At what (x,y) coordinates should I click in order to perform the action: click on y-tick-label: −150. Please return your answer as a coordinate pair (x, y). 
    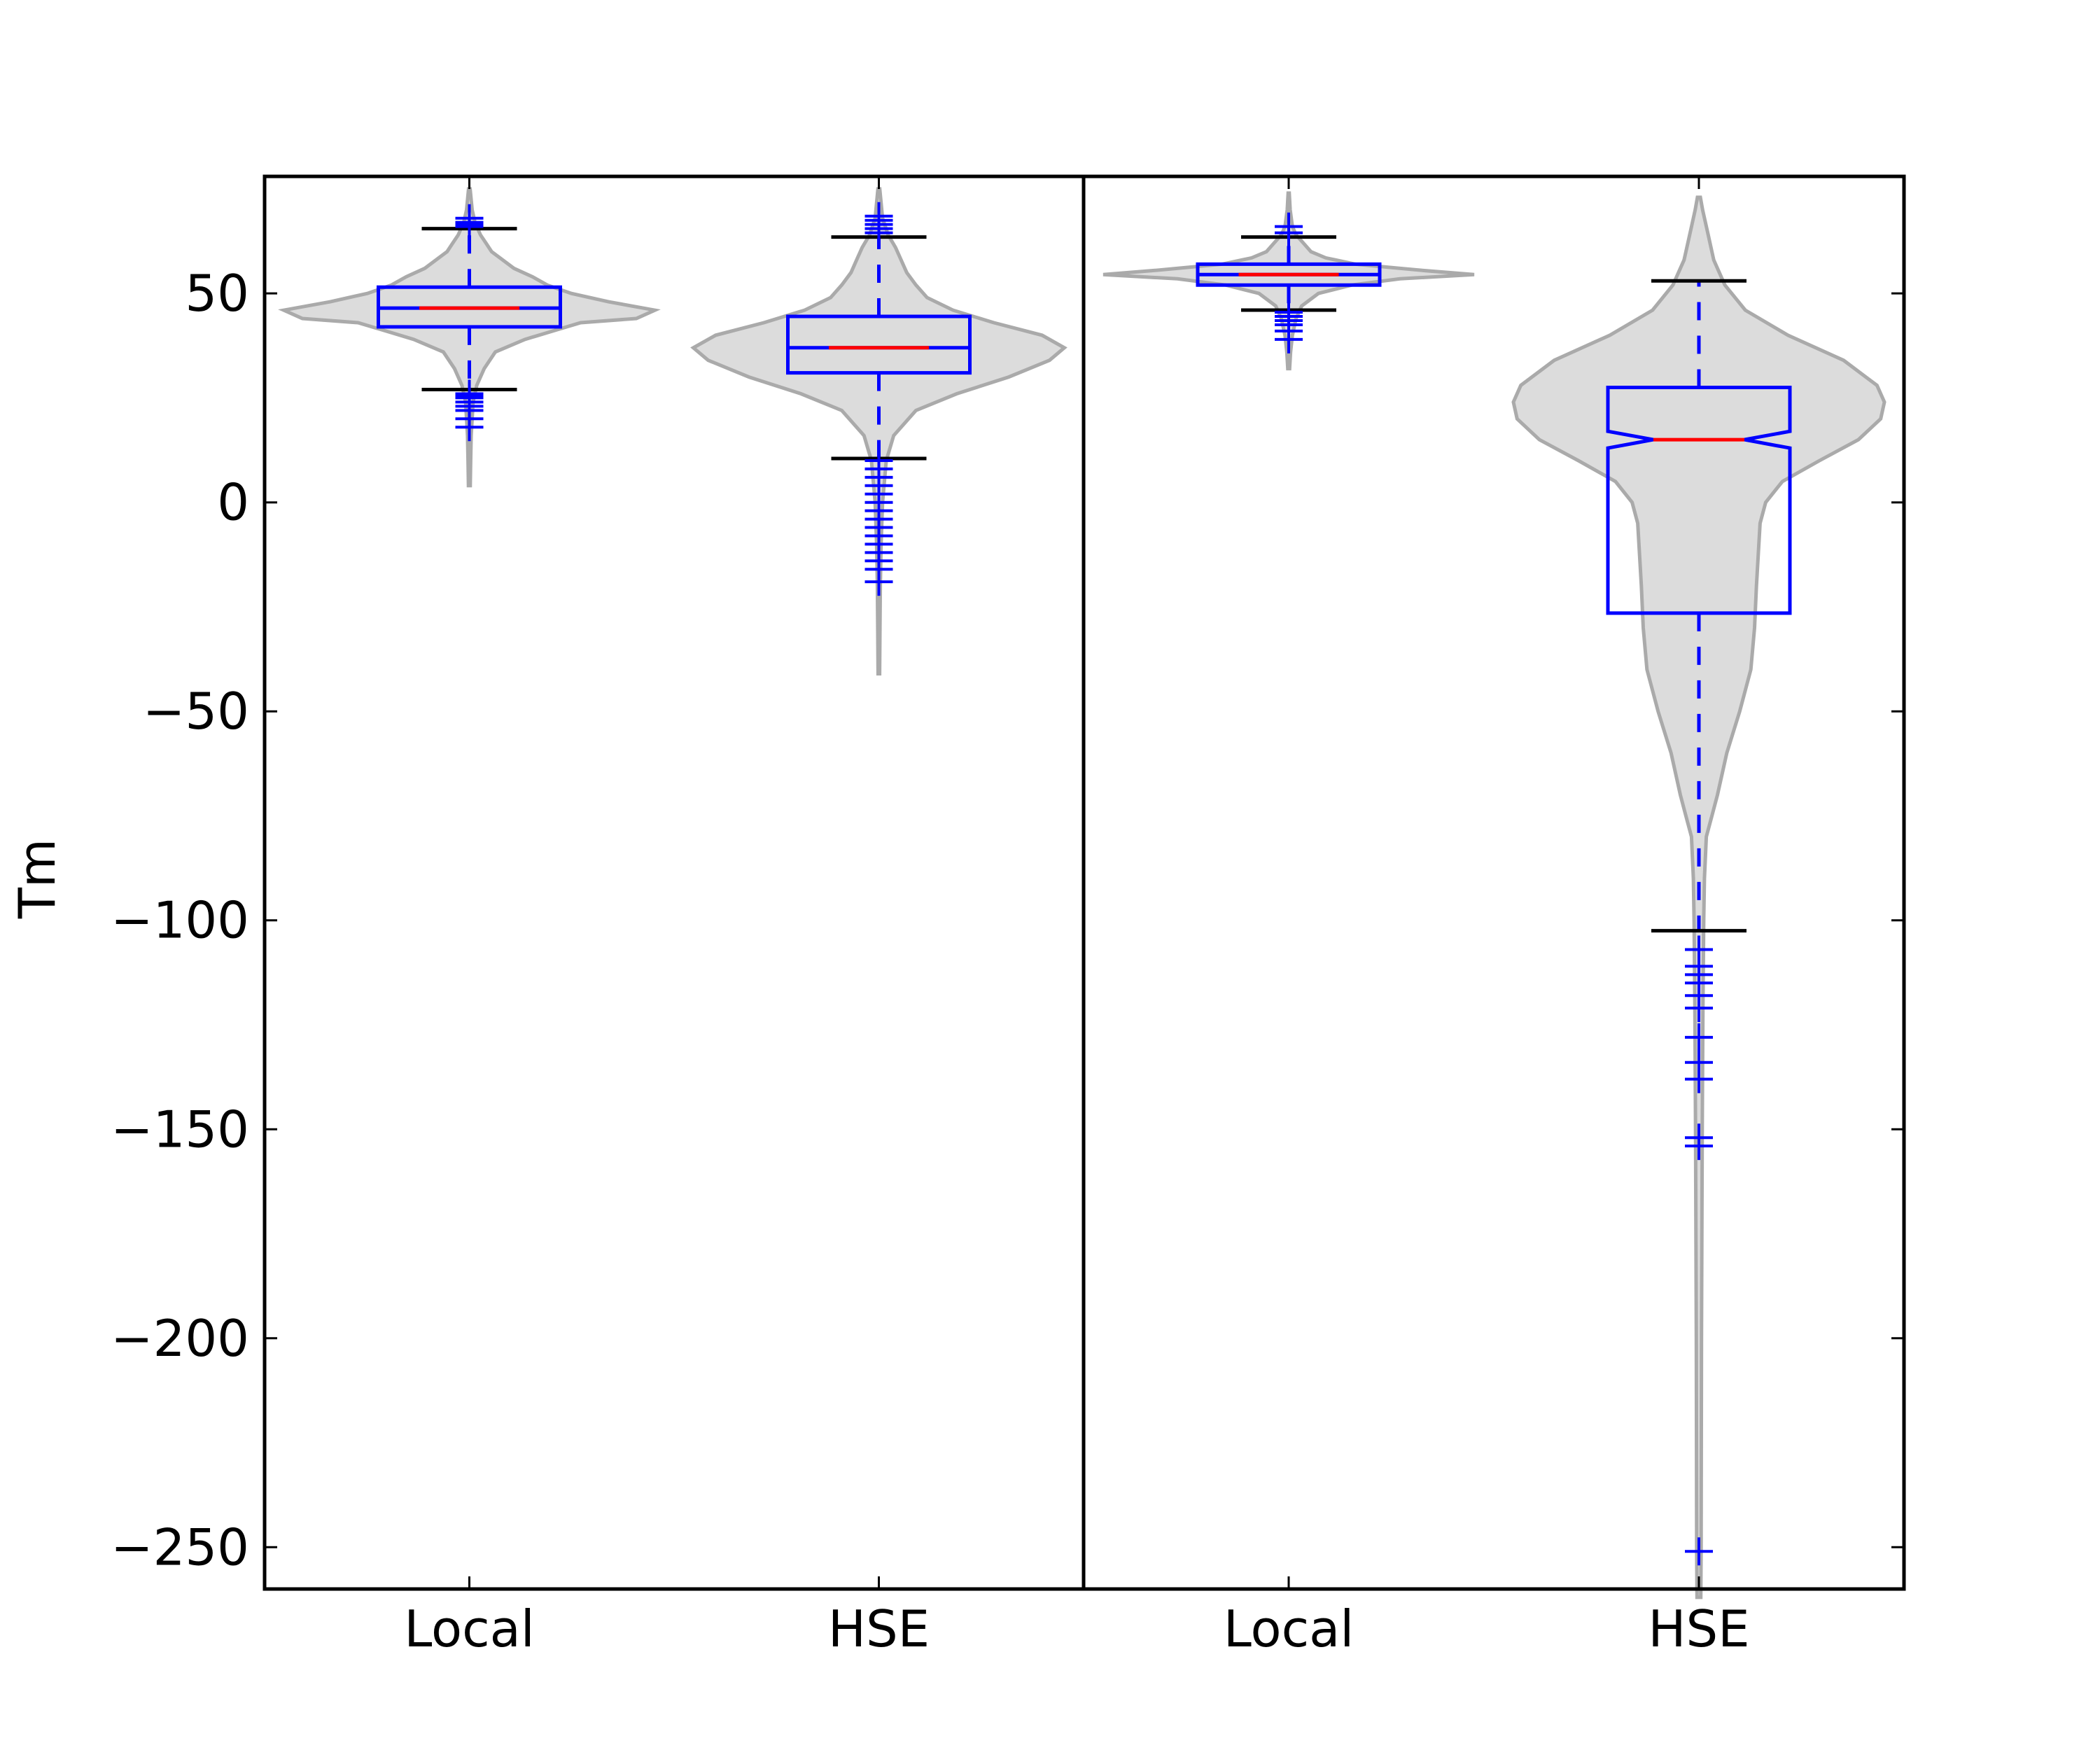
    Looking at the image, I should click on (180, 1129).